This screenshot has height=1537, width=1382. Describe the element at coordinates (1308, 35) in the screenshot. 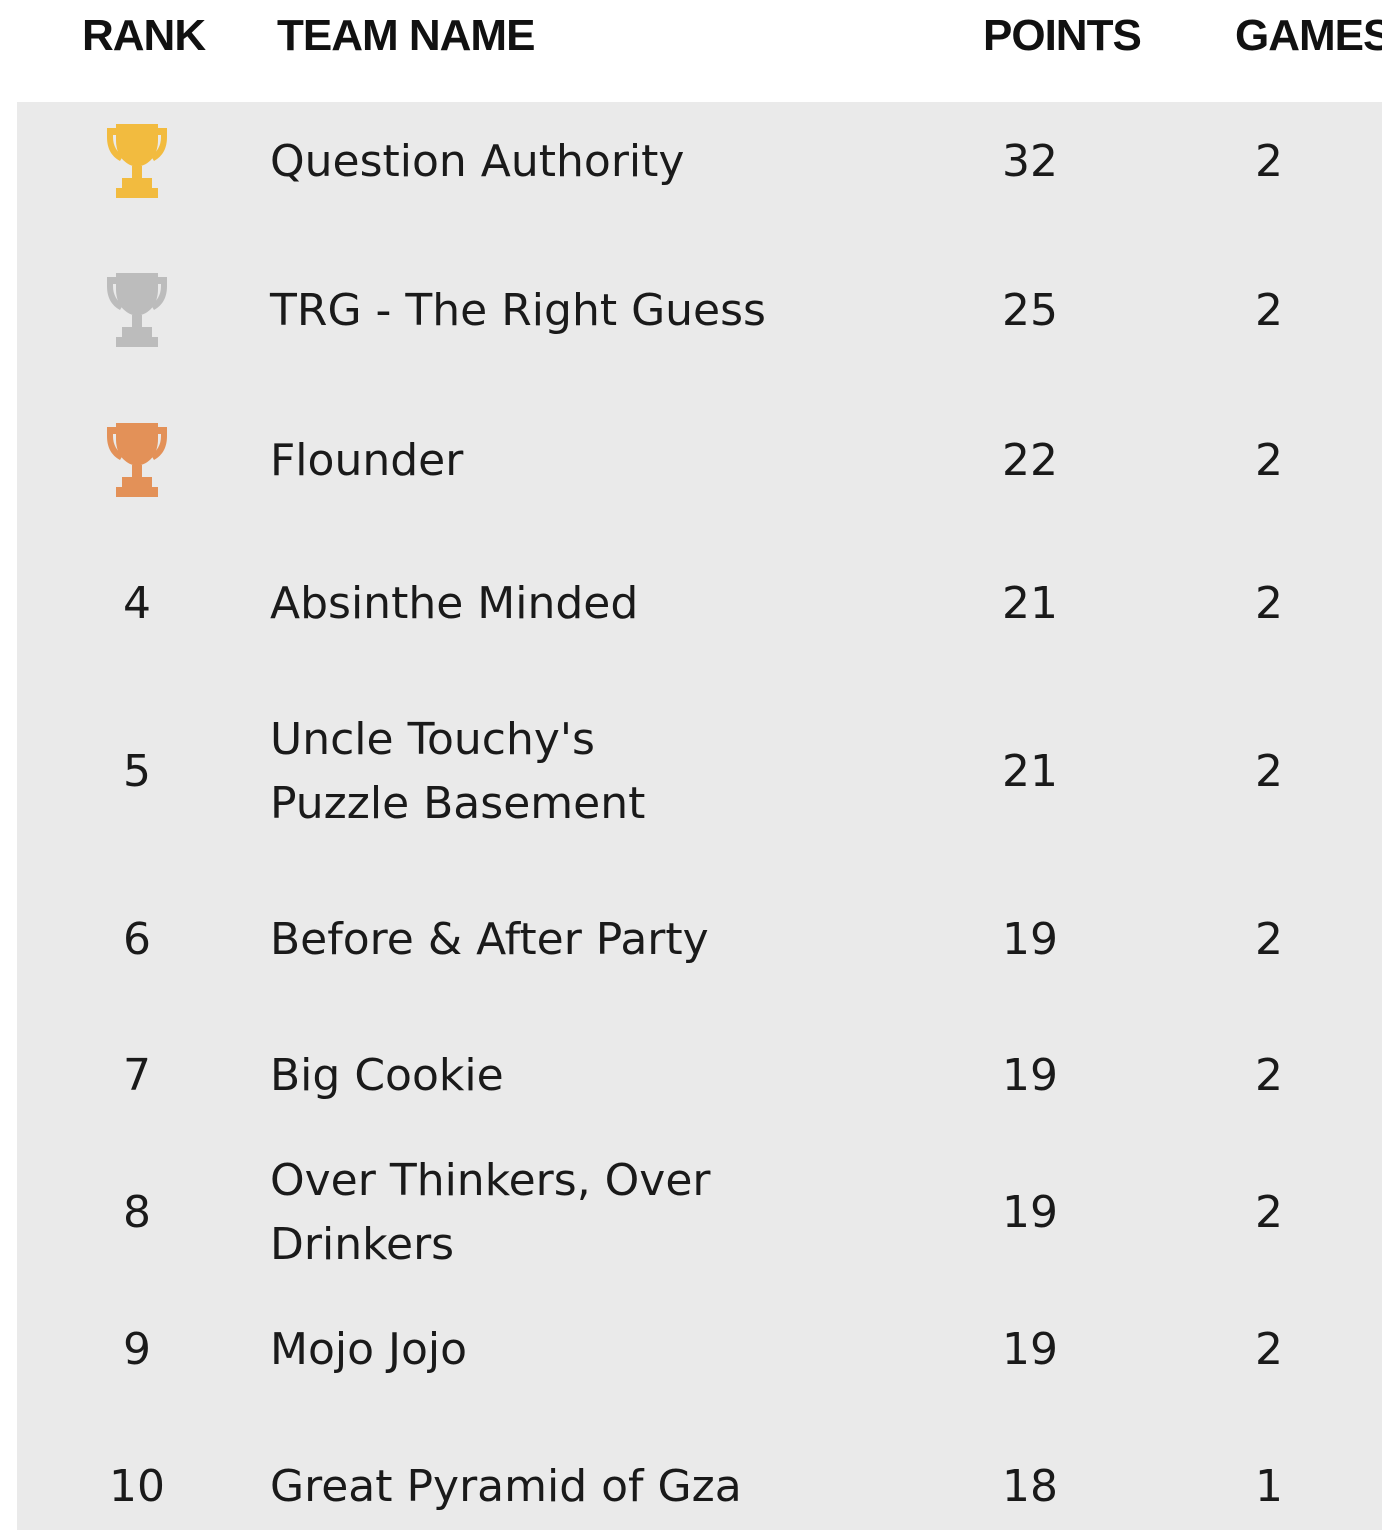

I see `games-column-header: GAMES` at that location.